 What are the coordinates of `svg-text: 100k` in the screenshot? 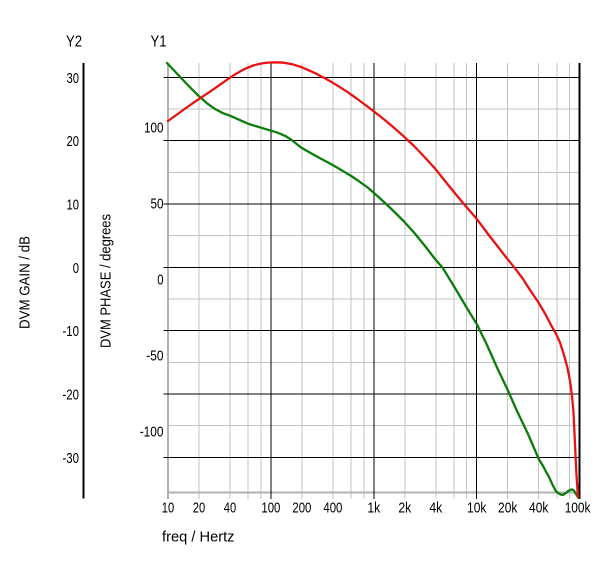 It's located at (578, 507).